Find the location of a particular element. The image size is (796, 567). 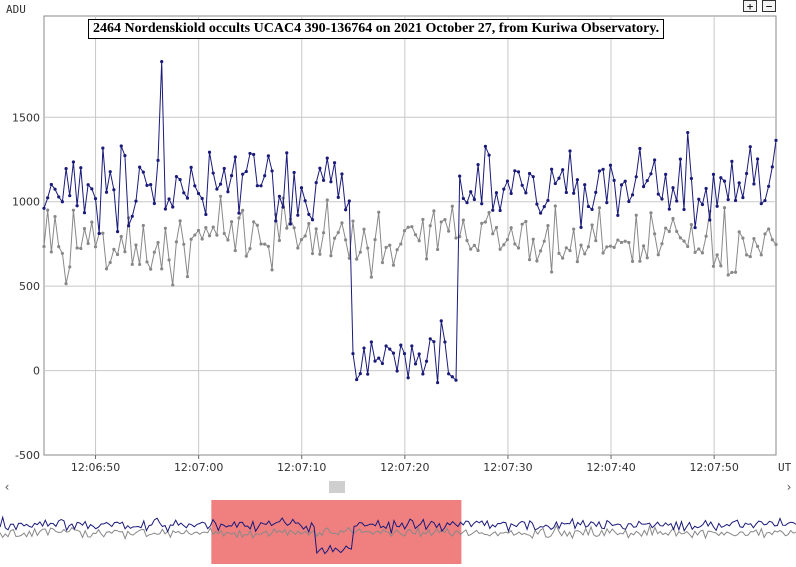

overview-chart is located at coordinates (398, 531).